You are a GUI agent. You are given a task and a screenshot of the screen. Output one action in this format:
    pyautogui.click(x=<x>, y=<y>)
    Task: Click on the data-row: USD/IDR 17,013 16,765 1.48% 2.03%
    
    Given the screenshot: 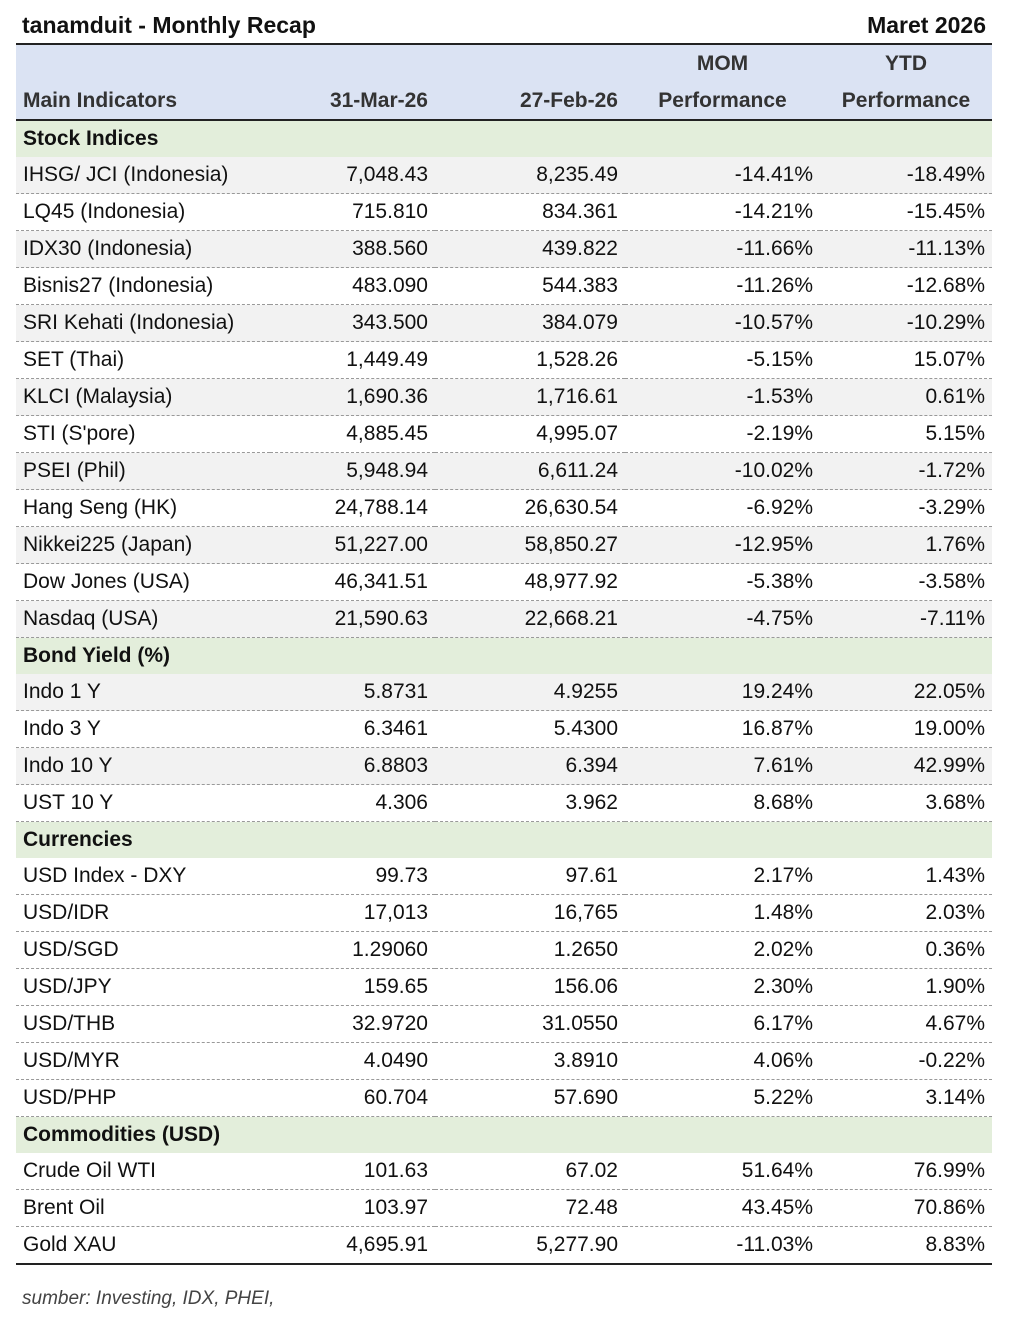 What is the action you would take?
    pyautogui.click(x=504, y=913)
    